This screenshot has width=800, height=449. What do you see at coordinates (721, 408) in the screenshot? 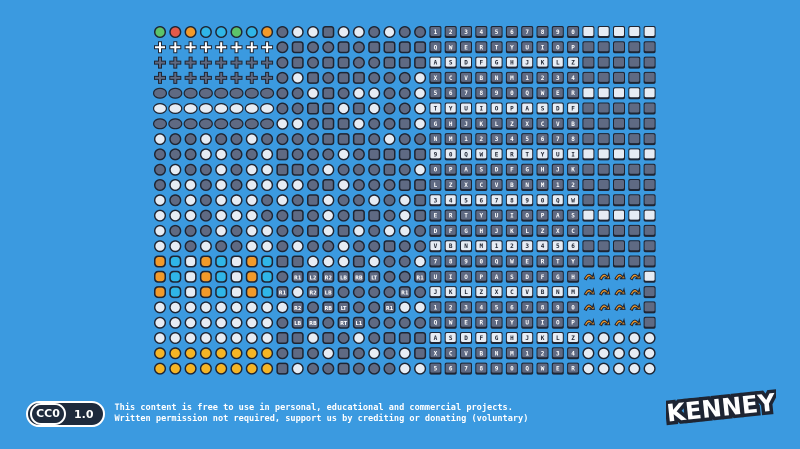
I see `kenney-logo: KENNEY` at bounding box center [721, 408].